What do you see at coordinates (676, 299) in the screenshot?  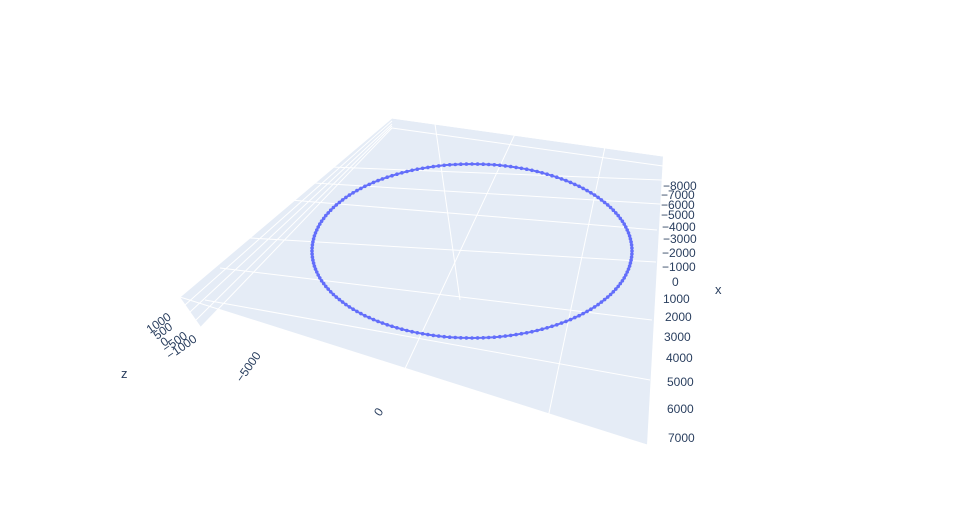 I see `x-tick-label: 1000` at bounding box center [676, 299].